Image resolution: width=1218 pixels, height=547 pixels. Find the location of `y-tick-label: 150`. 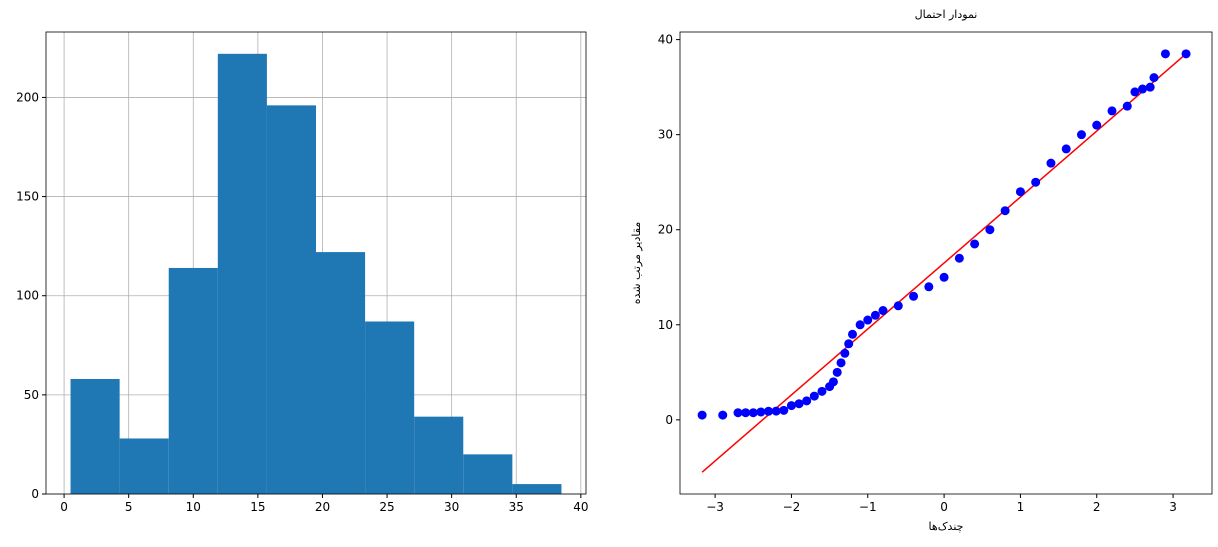

y-tick-label: 150 is located at coordinates (27, 197).